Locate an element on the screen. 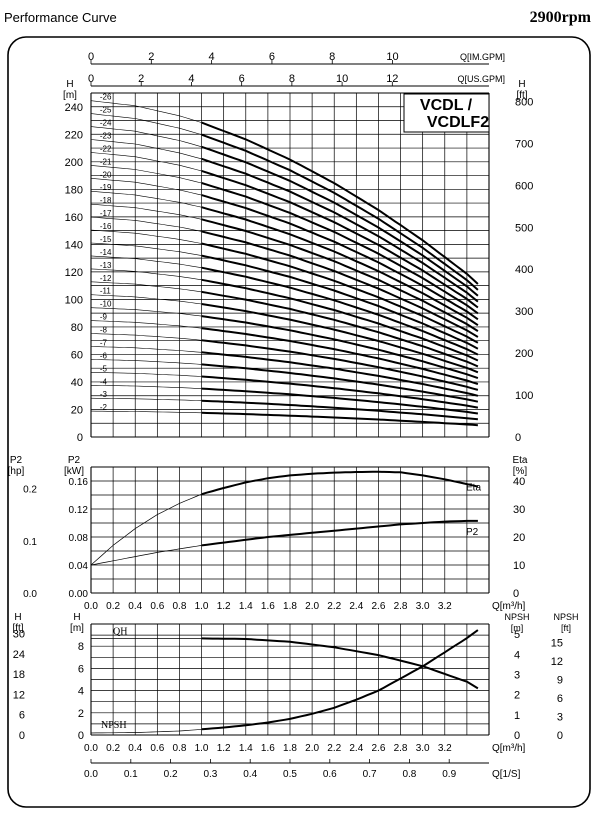 This screenshot has height=813, width=599. h-m-tick-label: 4 is located at coordinates (81, 692).